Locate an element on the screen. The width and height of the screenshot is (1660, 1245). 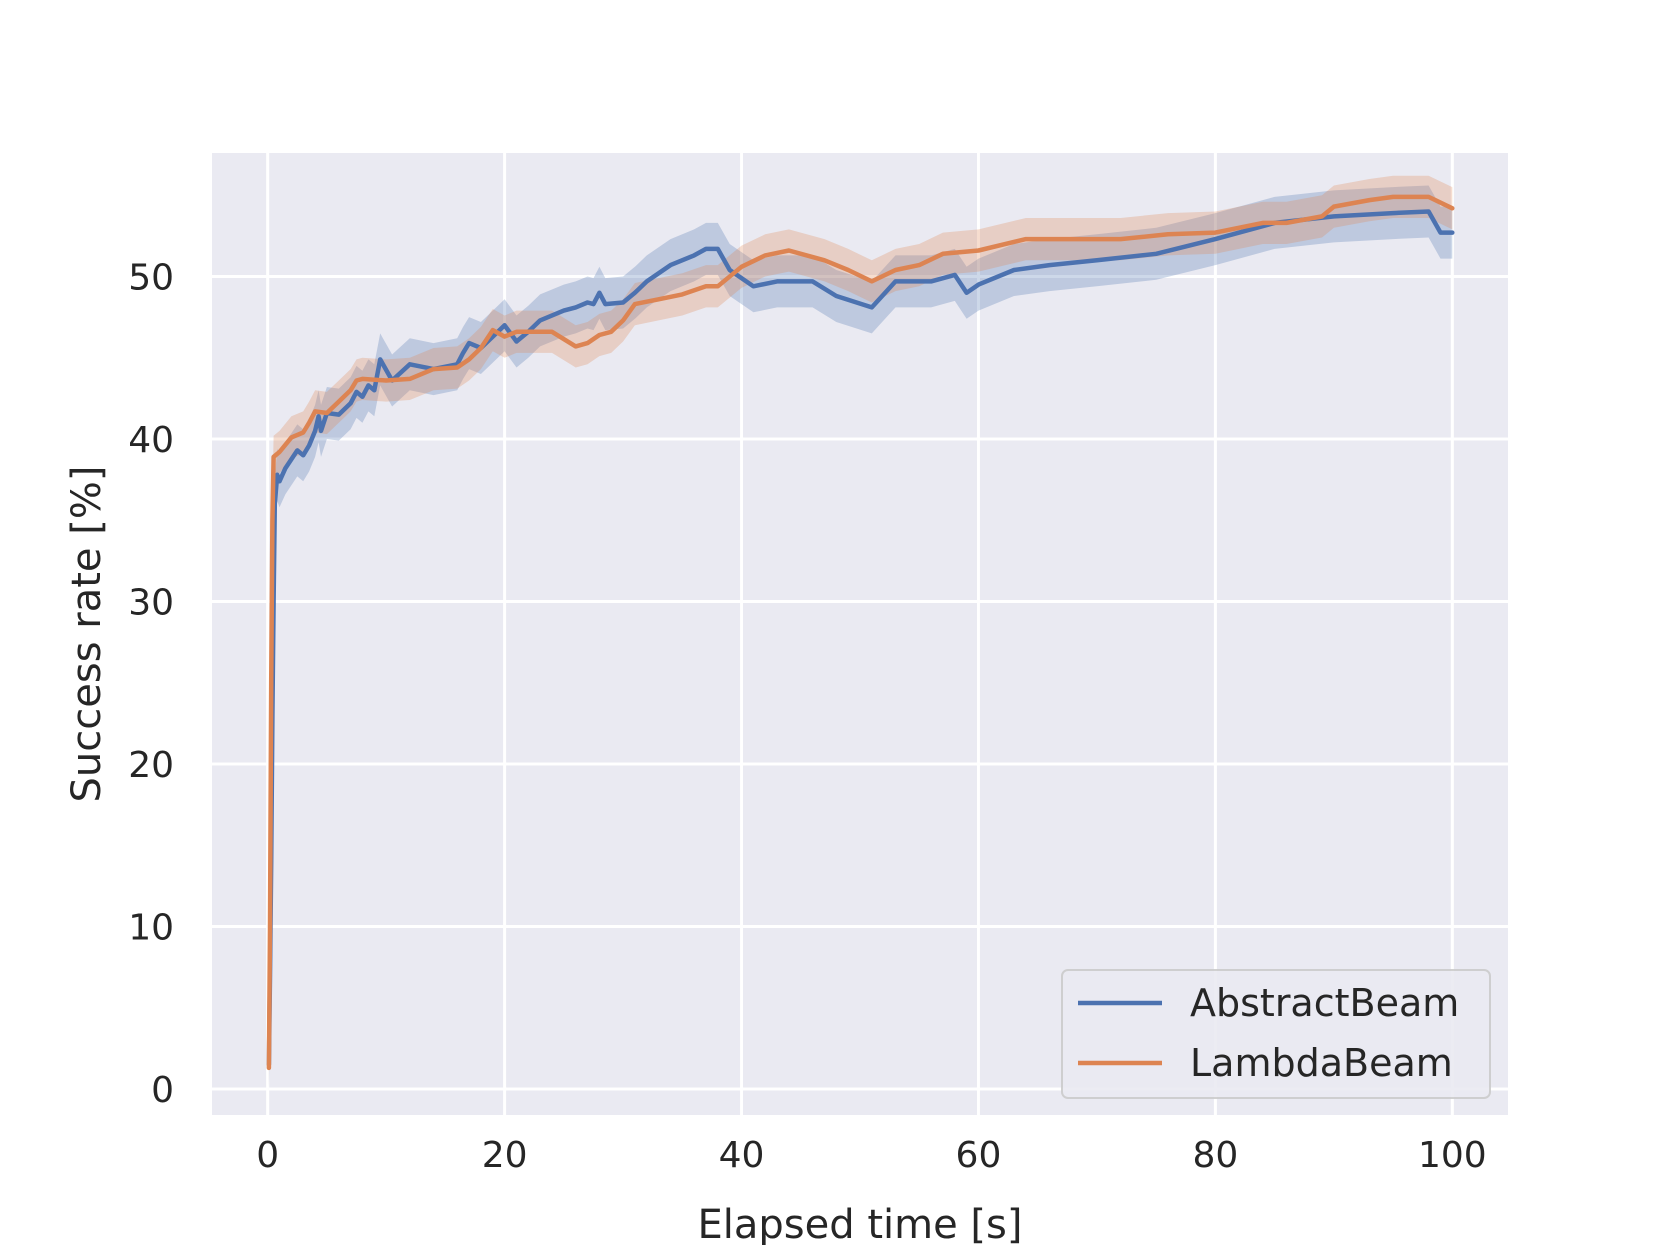
y-axis-label: Success rate [%] is located at coordinates (87, 634).